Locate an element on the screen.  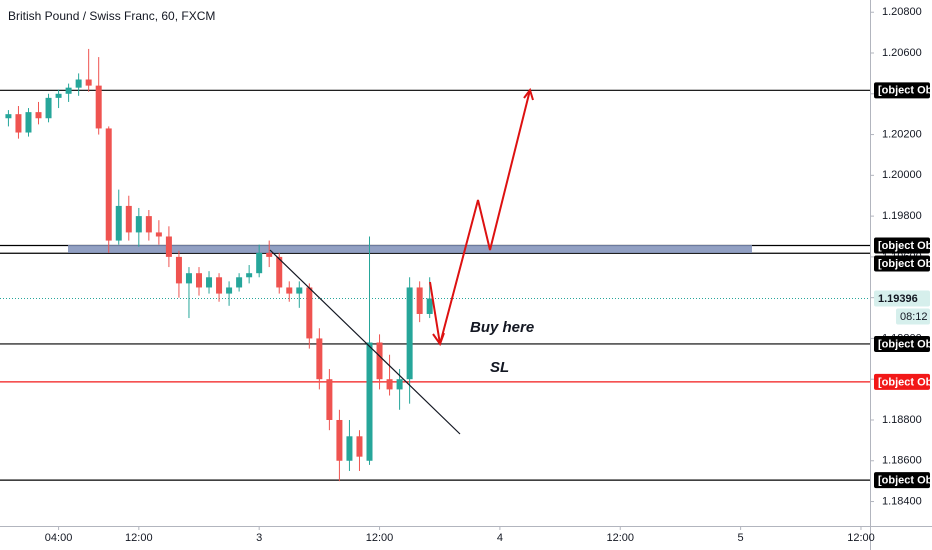
y-tick-label: 1.19800 is located at coordinates (902, 216).